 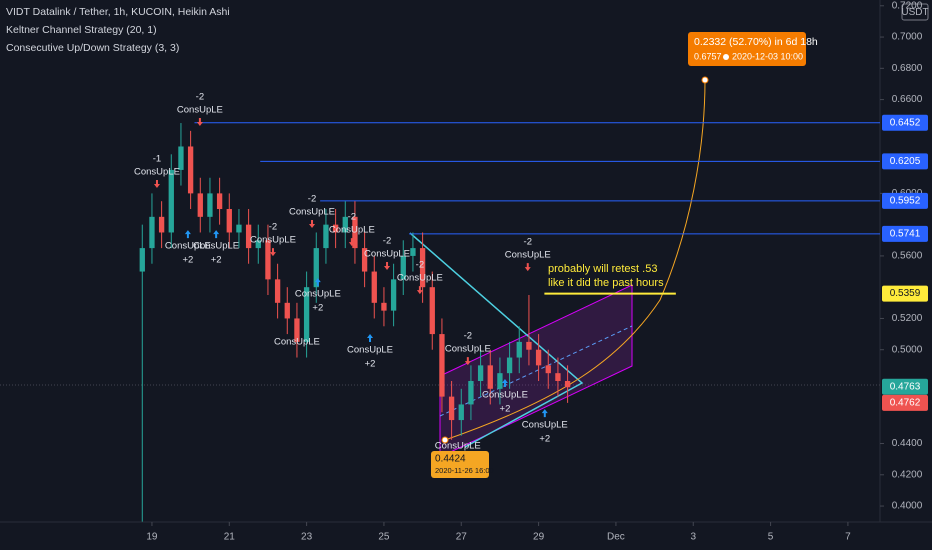 I want to click on clock-icon, so click(x=726, y=57).